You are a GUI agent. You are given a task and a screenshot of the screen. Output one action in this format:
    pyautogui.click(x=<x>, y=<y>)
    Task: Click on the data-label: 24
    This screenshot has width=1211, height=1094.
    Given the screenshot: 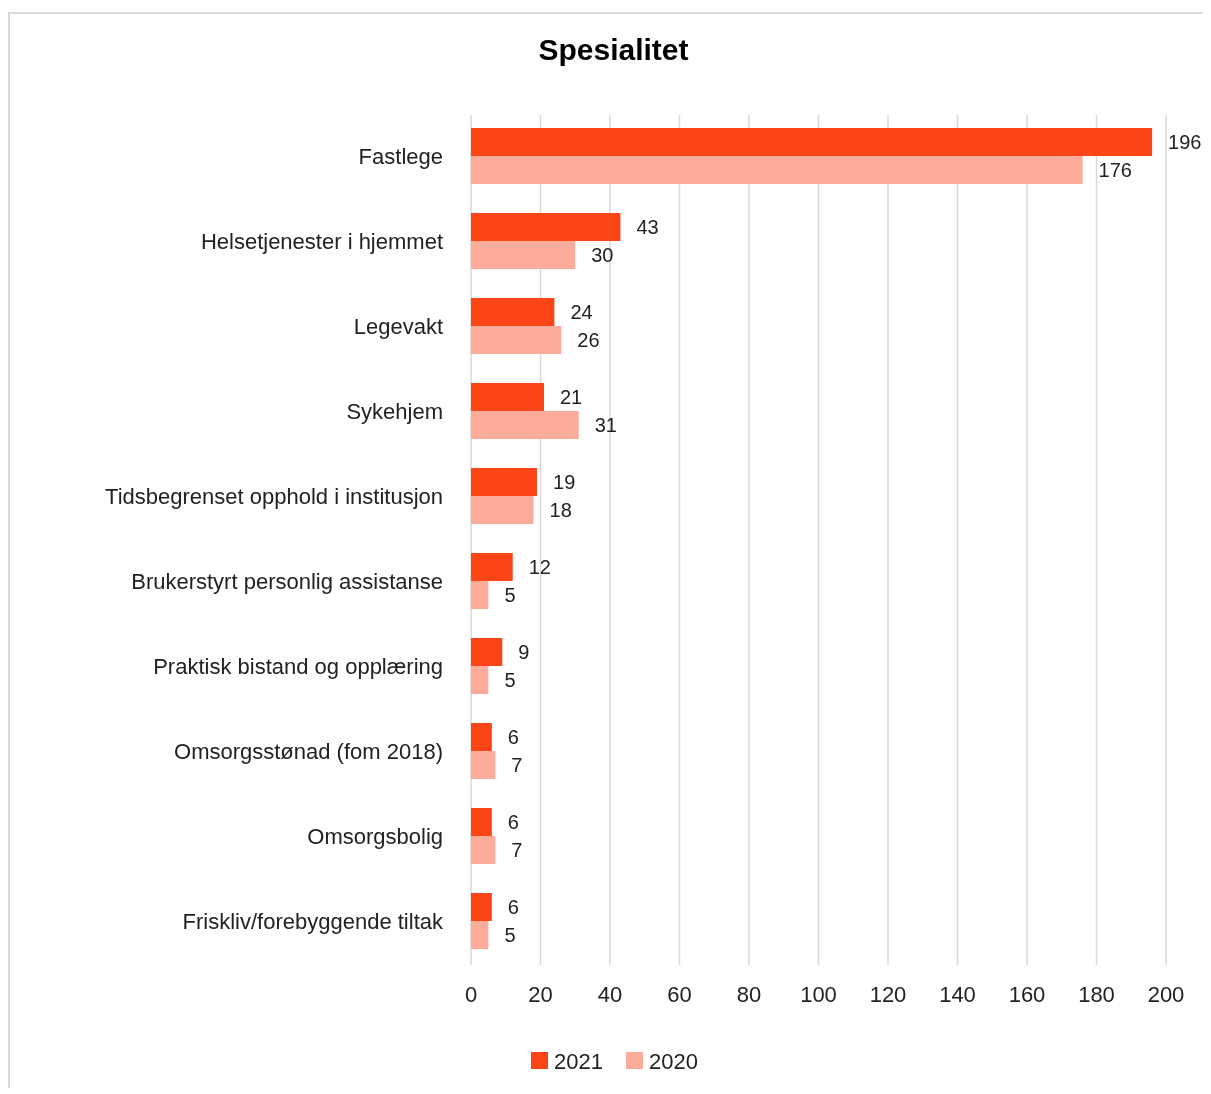 What is the action you would take?
    pyautogui.click(x=581, y=312)
    